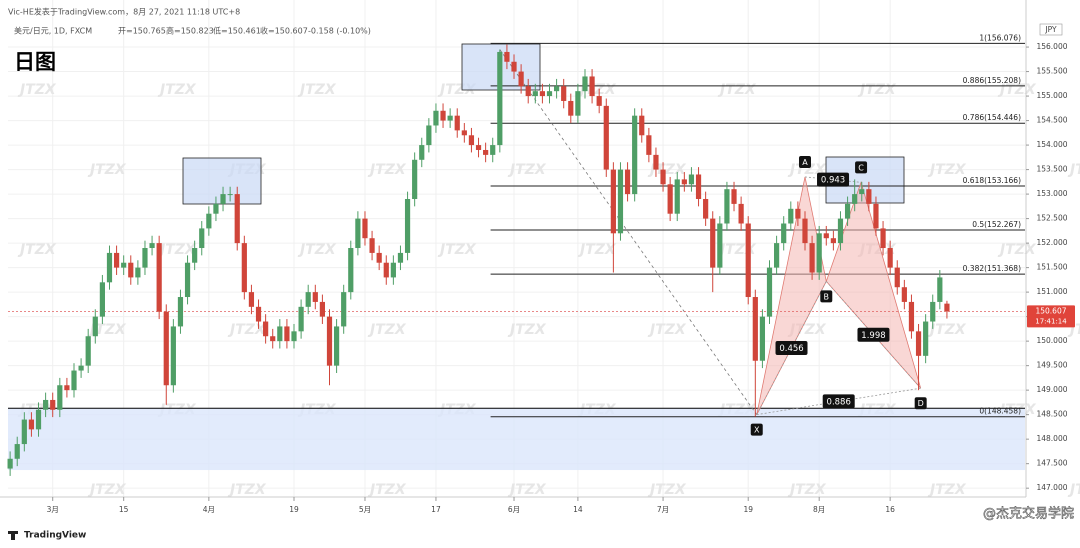 The height and width of the screenshot is (548, 1080). Describe the element at coordinates (992, 268) in the screenshot. I see `fib-label: 0.382(151.368)` at that location.